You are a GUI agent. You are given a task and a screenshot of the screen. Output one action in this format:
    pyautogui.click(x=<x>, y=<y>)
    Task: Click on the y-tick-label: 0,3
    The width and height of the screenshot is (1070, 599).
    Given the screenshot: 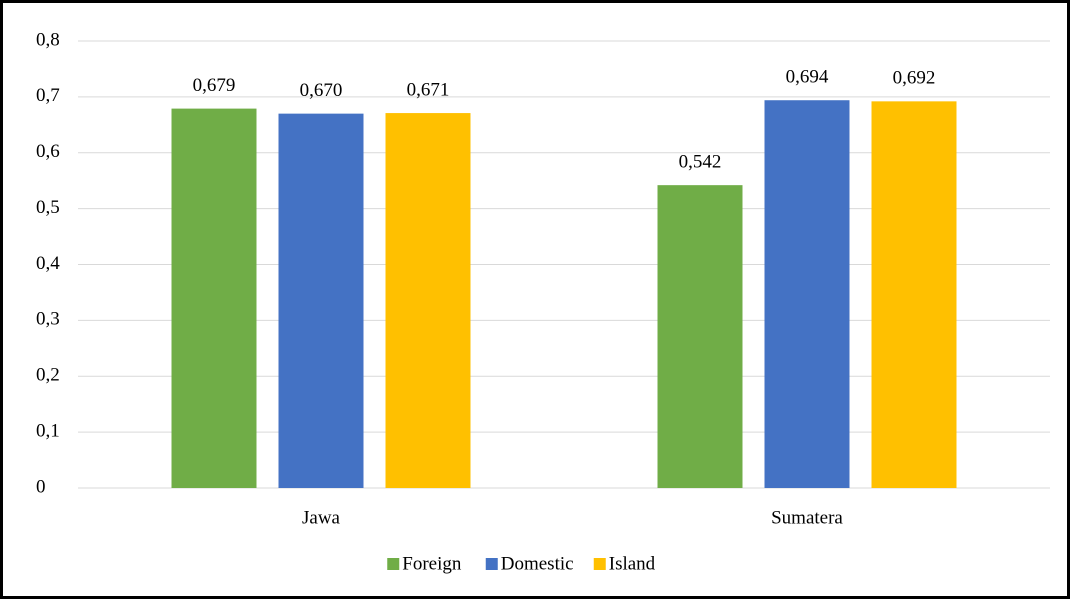 What is the action you would take?
    pyautogui.click(x=48, y=319)
    